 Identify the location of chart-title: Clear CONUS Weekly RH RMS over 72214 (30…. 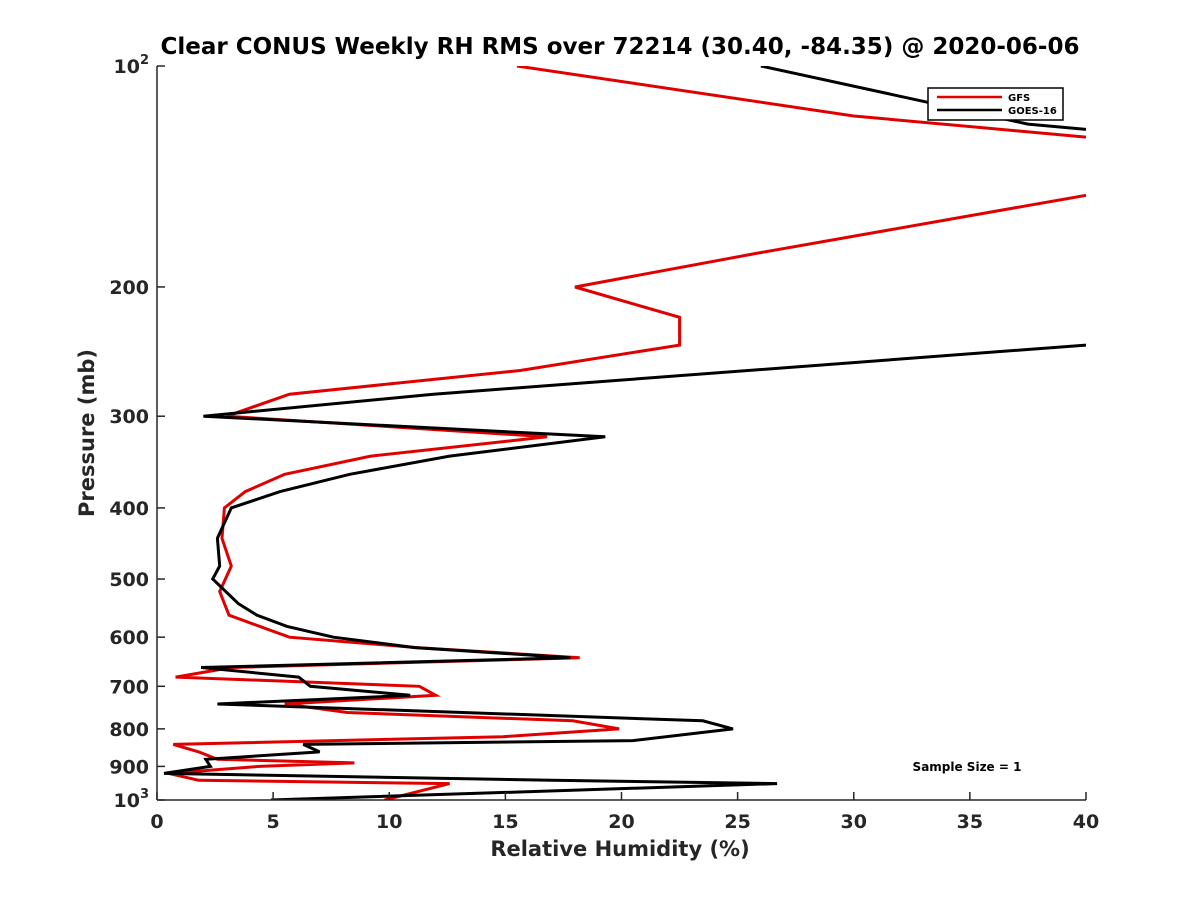
(620, 47).